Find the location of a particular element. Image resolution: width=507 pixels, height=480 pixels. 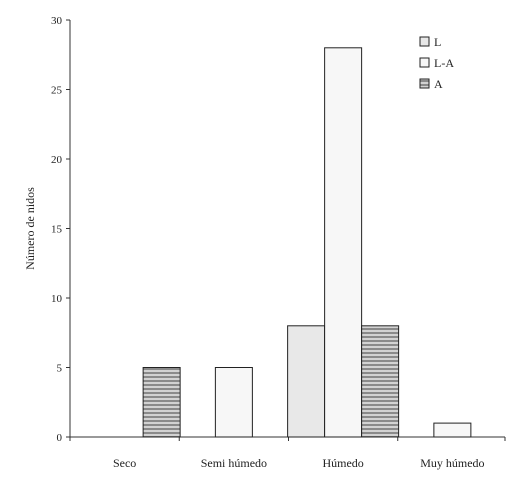

legend: L L-A A is located at coordinates (436, 63).